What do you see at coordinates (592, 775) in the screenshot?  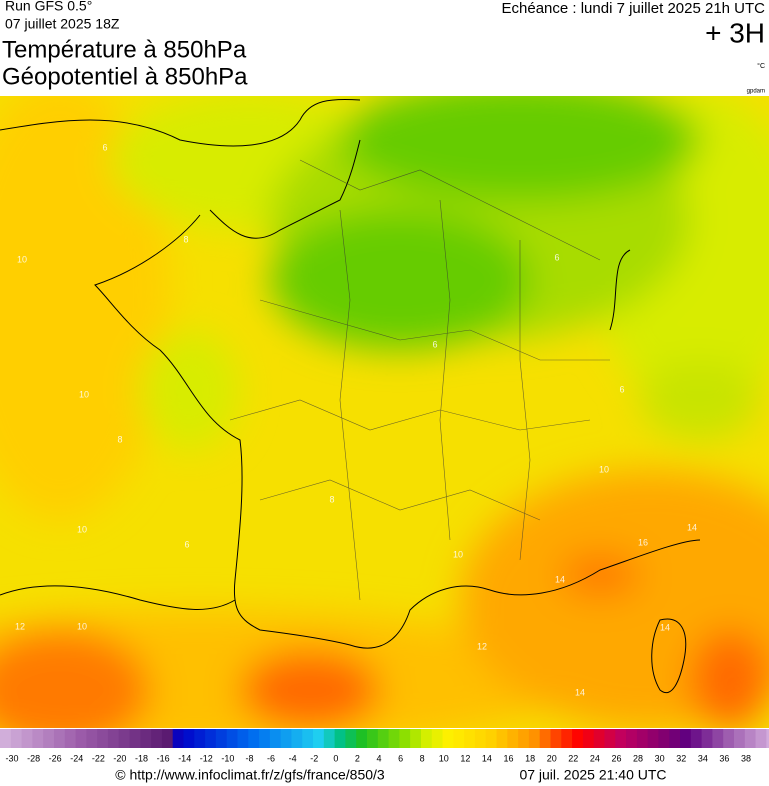 I see `timestamp: 07 juil. 2025 21:40 UTC` at bounding box center [592, 775].